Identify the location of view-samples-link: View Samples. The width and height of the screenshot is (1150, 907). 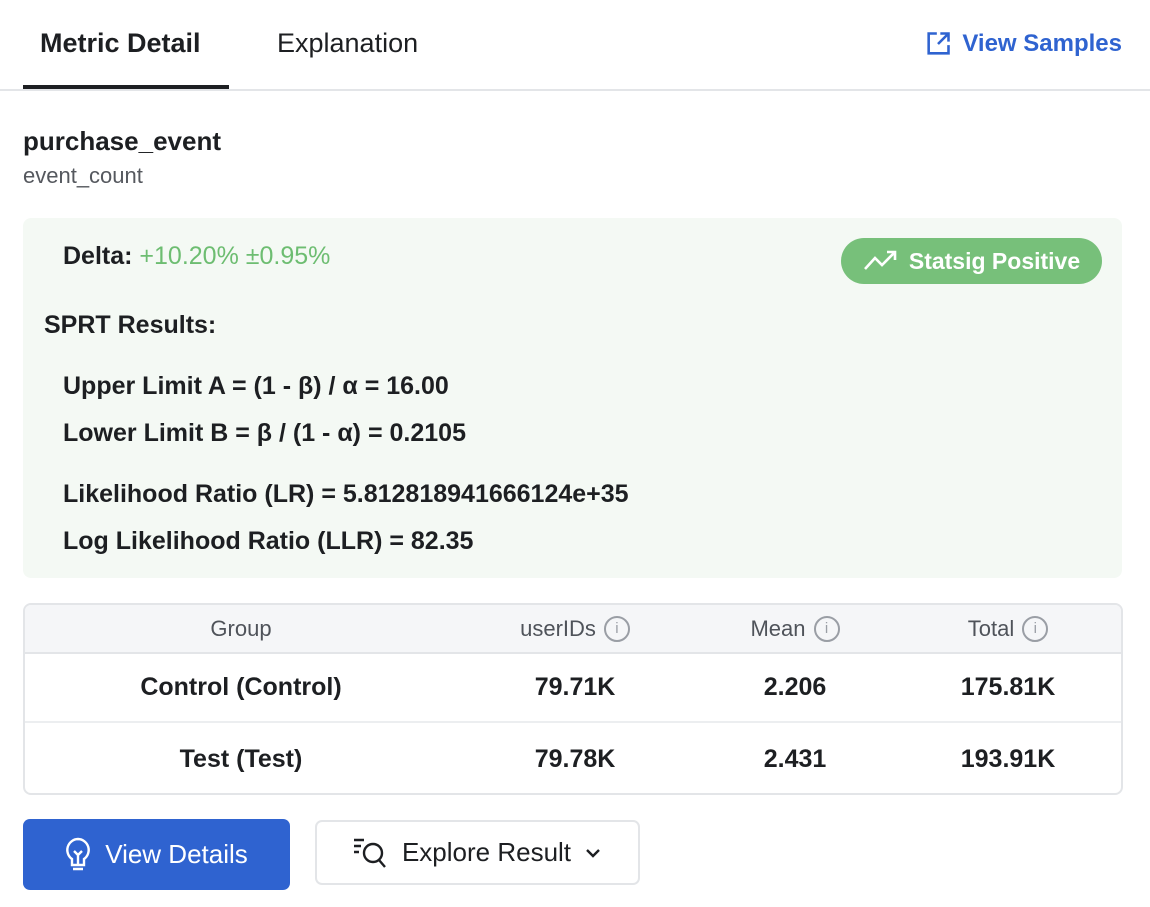
(1023, 44).